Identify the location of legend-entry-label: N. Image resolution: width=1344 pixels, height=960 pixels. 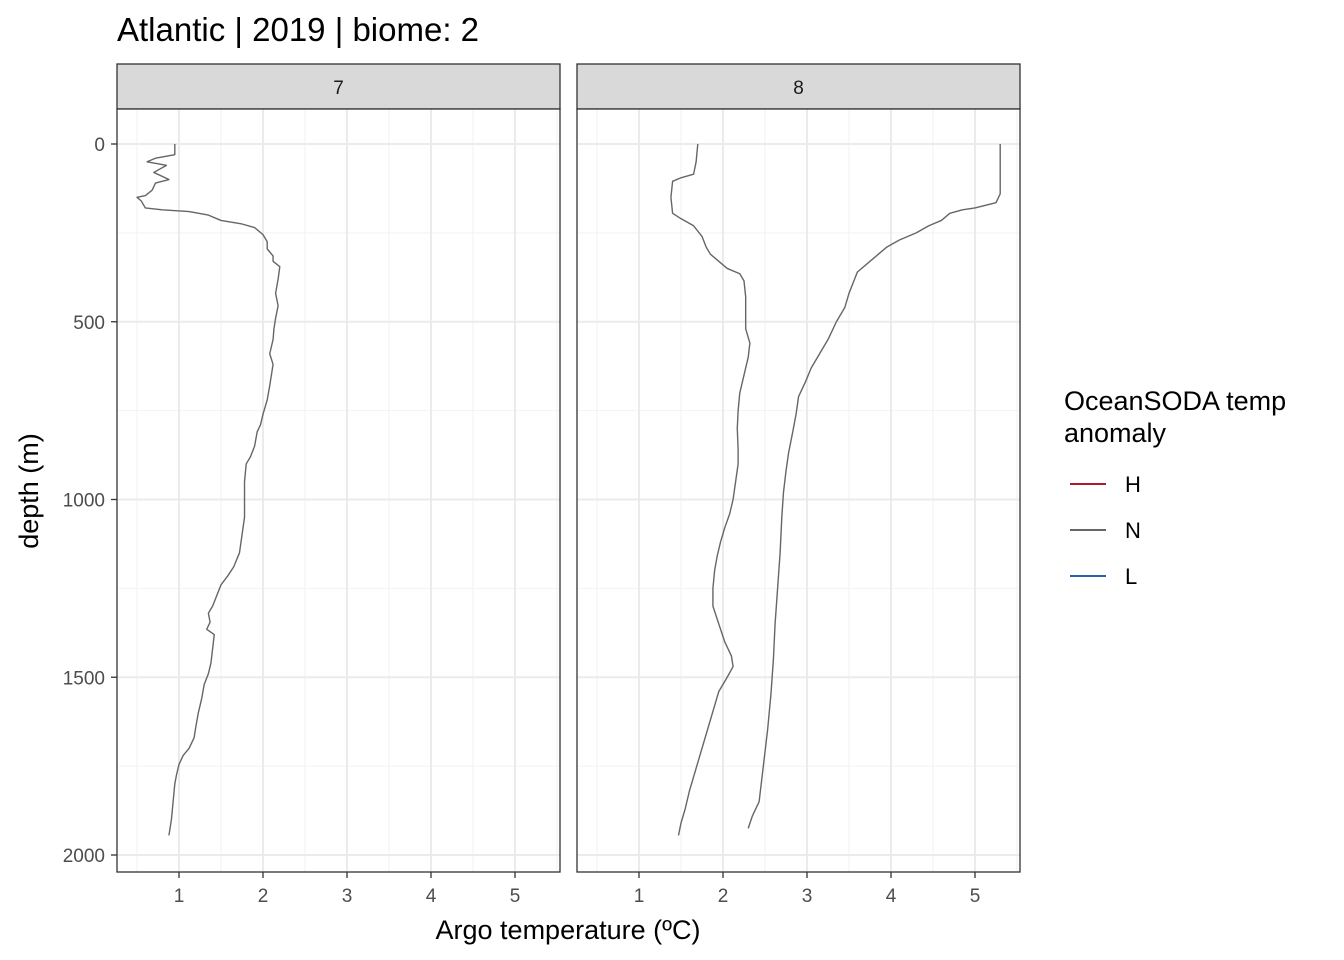
(1133, 530).